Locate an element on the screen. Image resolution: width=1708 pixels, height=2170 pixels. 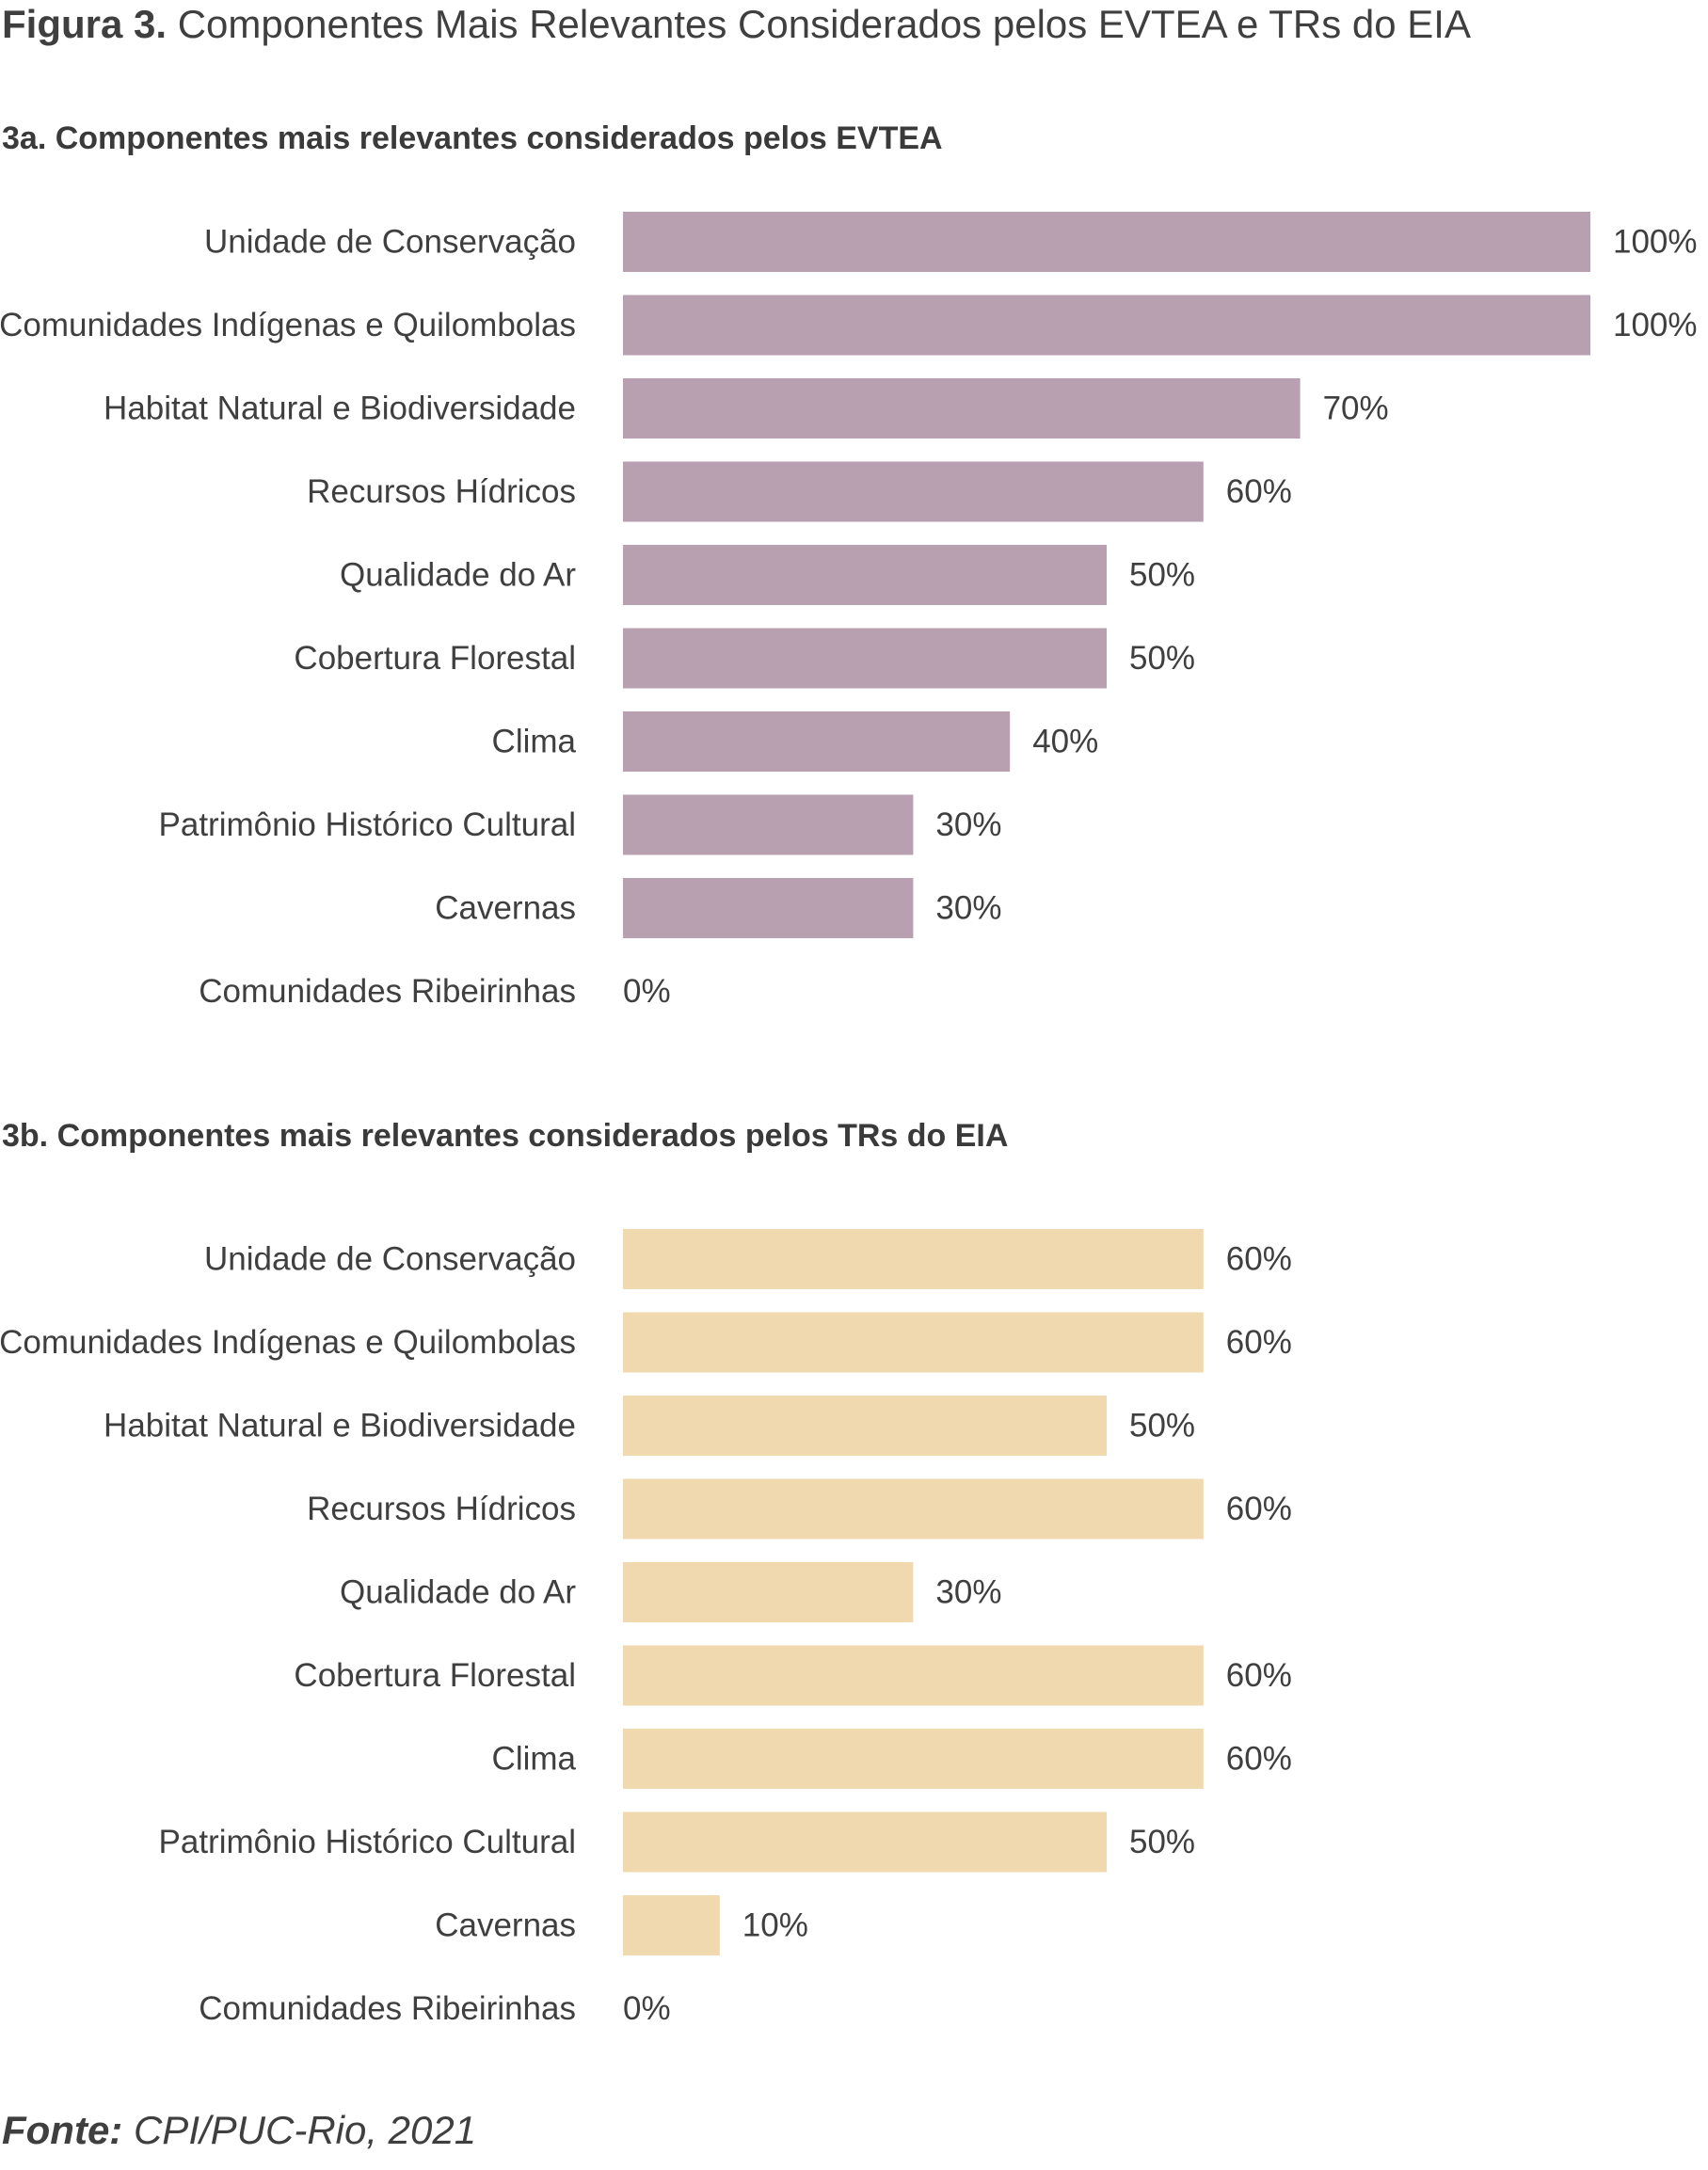
source-note: Fonte: CPI/PUC-Rio, 2021 is located at coordinates (239, 2130).